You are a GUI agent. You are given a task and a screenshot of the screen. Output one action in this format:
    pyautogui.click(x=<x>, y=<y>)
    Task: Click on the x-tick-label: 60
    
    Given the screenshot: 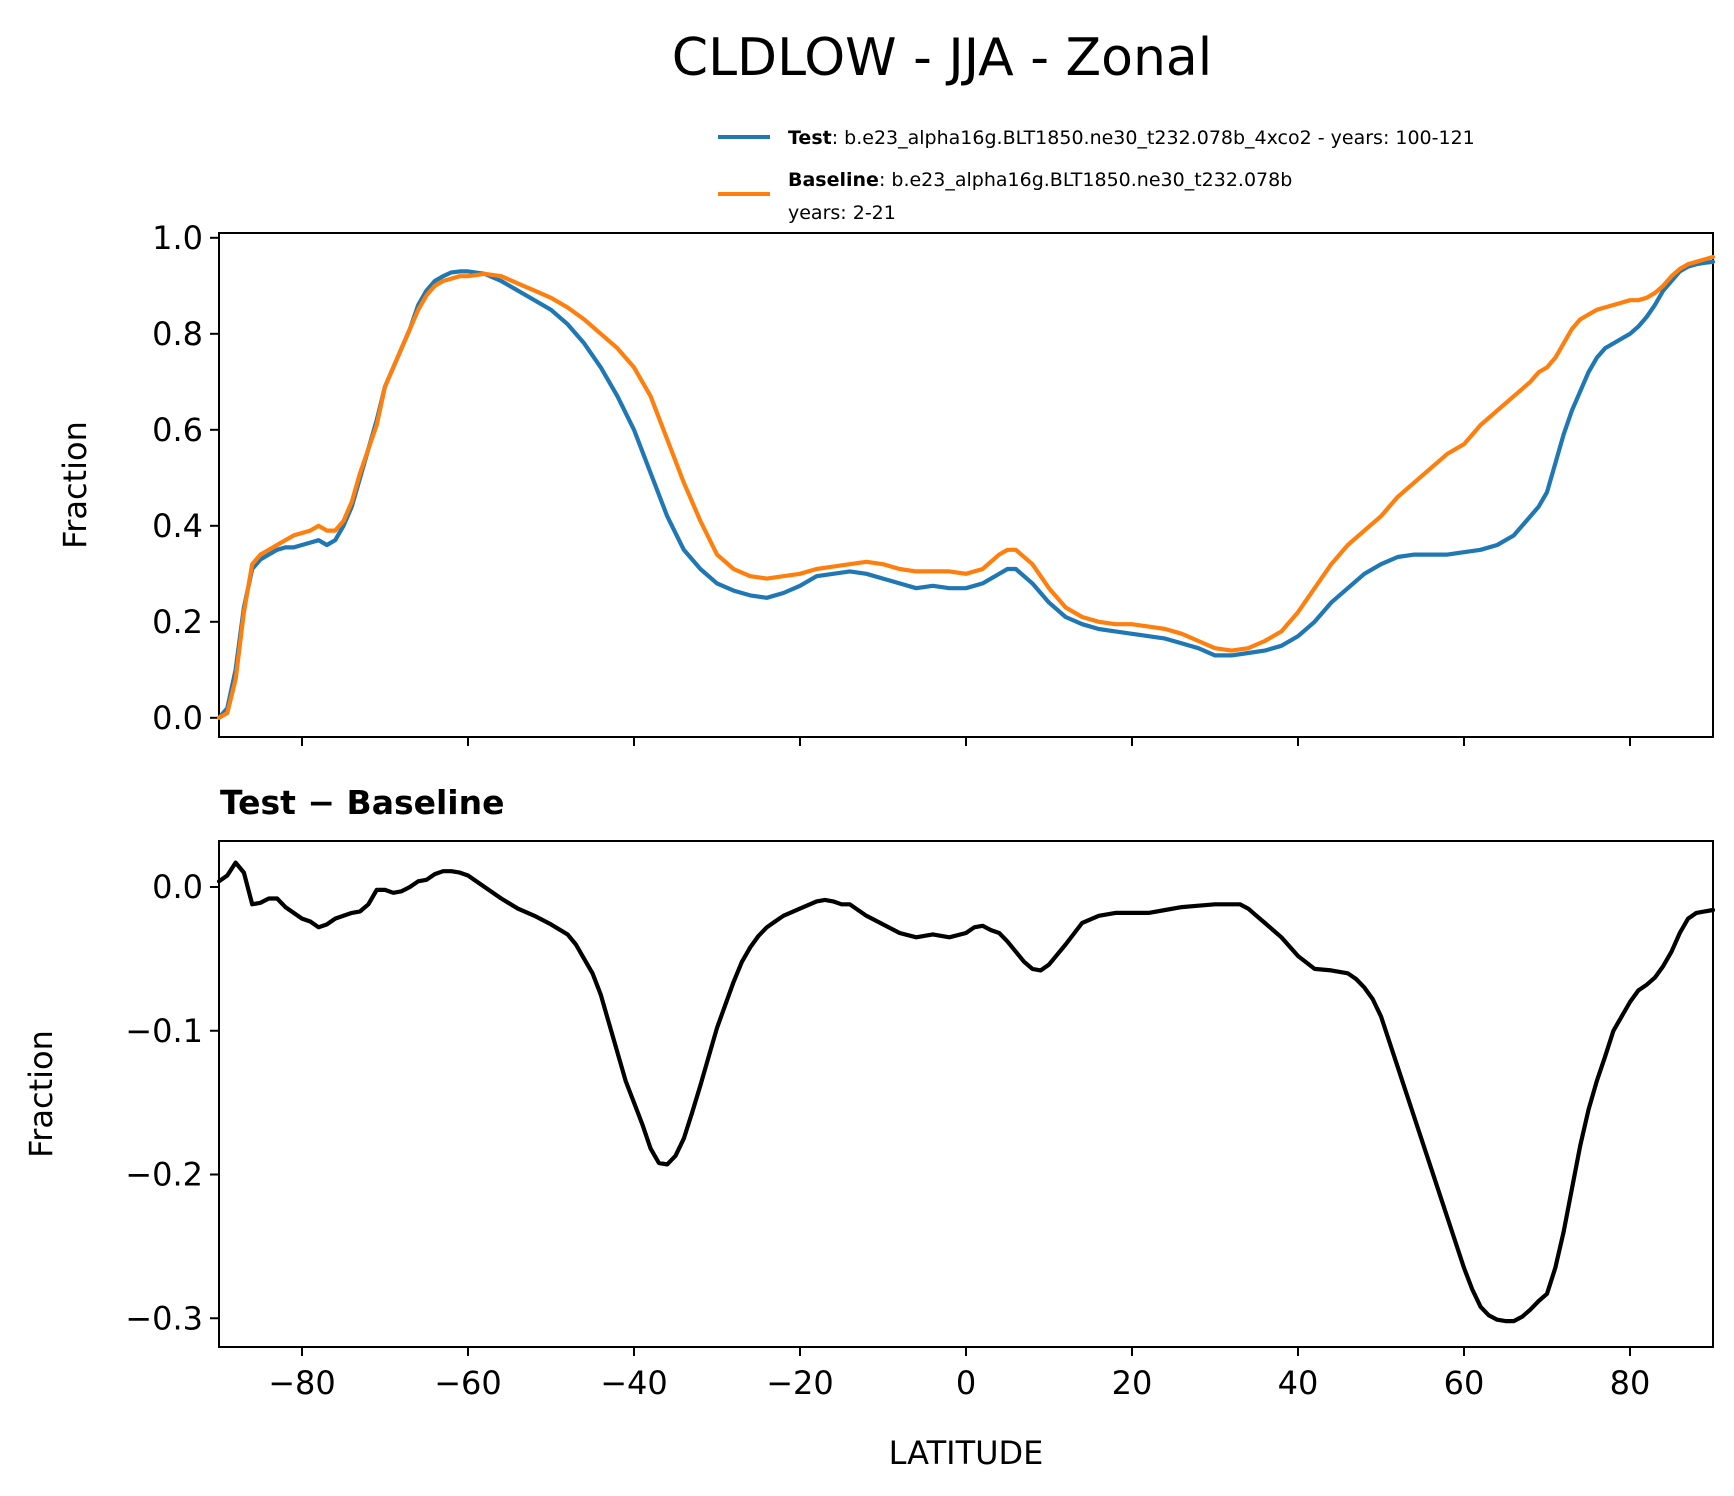 What is the action you would take?
    pyautogui.click(x=1464, y=1383)
    